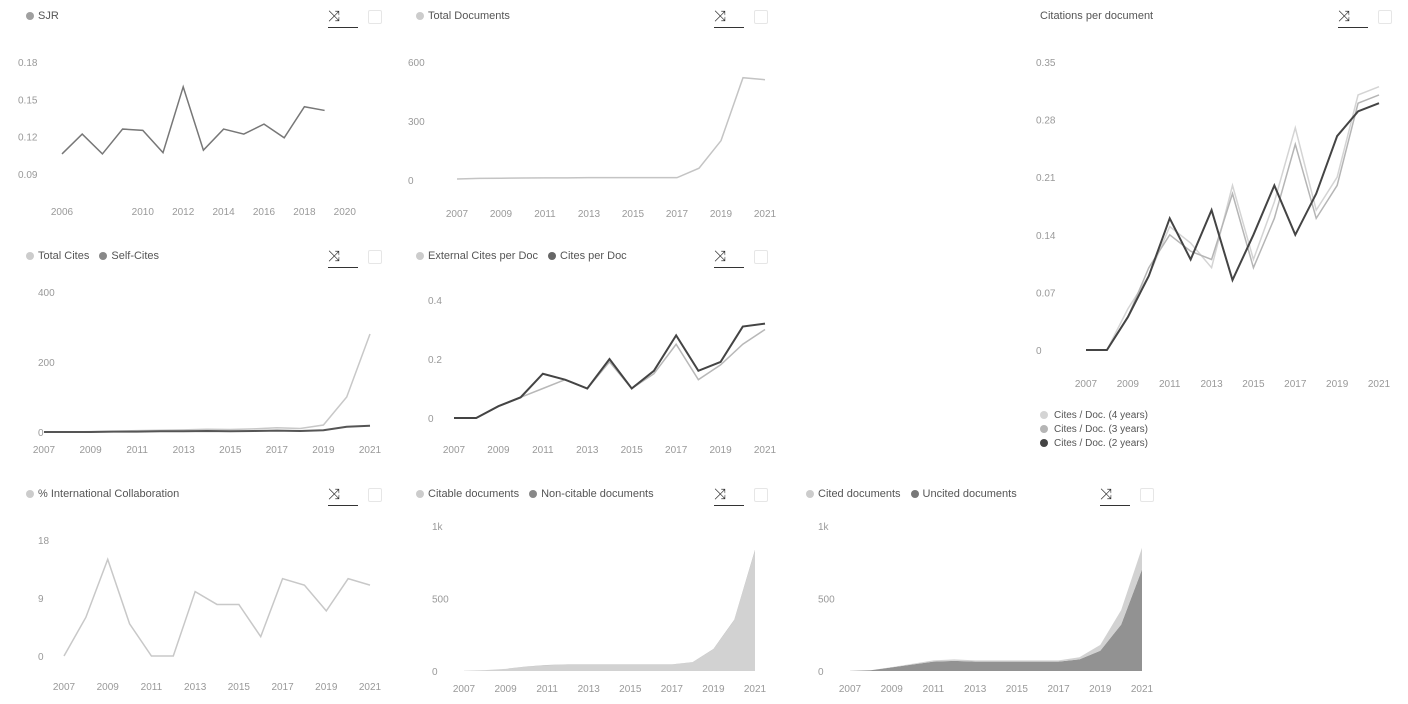 Image resolution: width=1408 pixels, height=704 pixels. I want to click on series-legend-item: Cites / Doc. (3 years), so click(1094, 431).